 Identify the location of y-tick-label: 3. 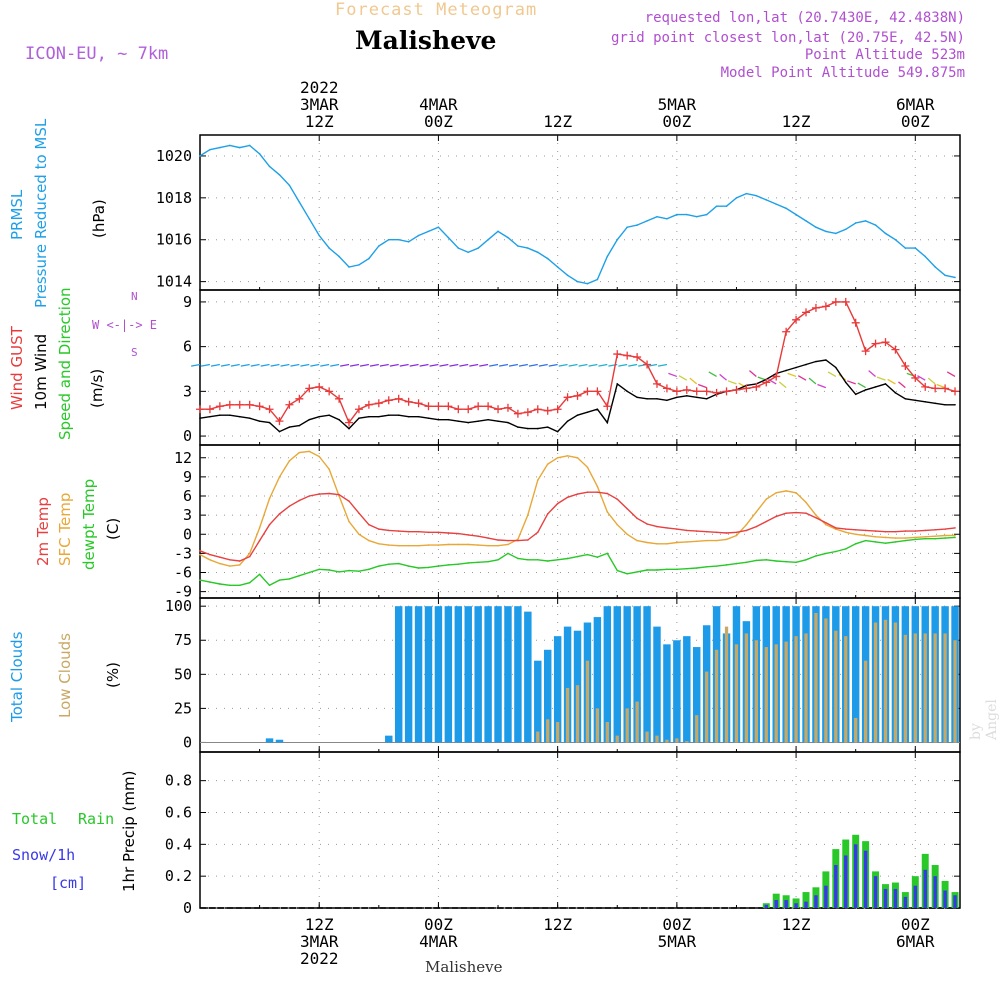
(187, 391).